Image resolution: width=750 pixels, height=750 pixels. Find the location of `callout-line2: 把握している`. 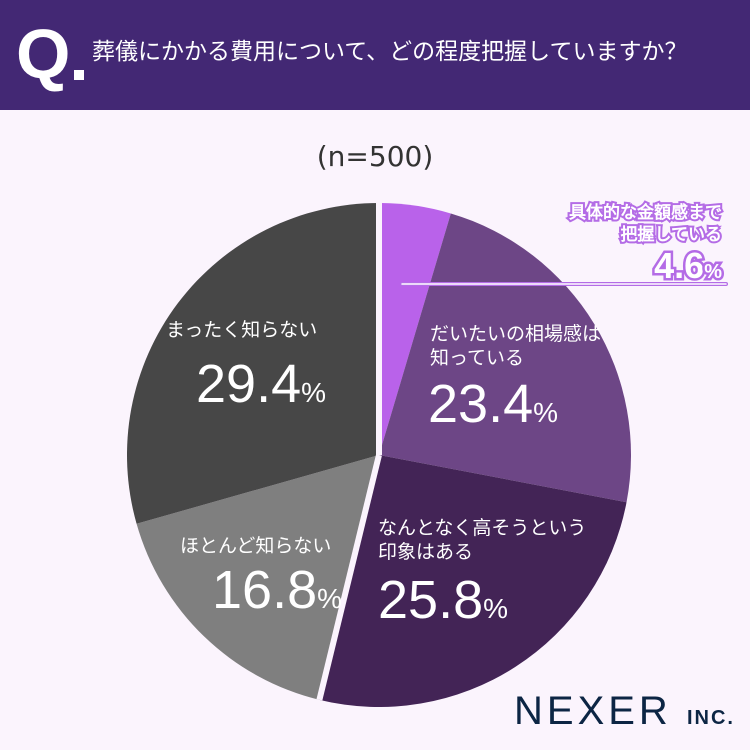

callout-line2: 把握している is located at coordinates (672, 235).